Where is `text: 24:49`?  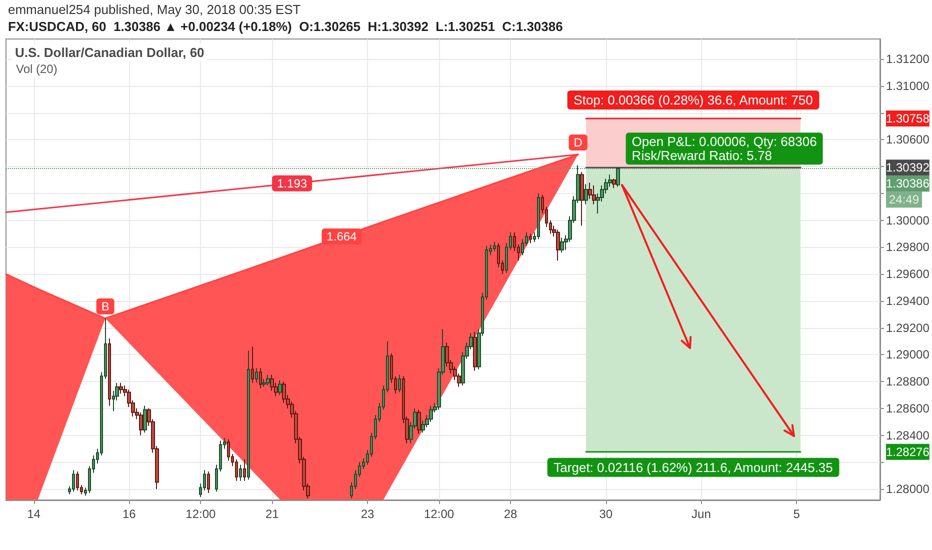
text: 24:49 is located at coordinates (904, 199).